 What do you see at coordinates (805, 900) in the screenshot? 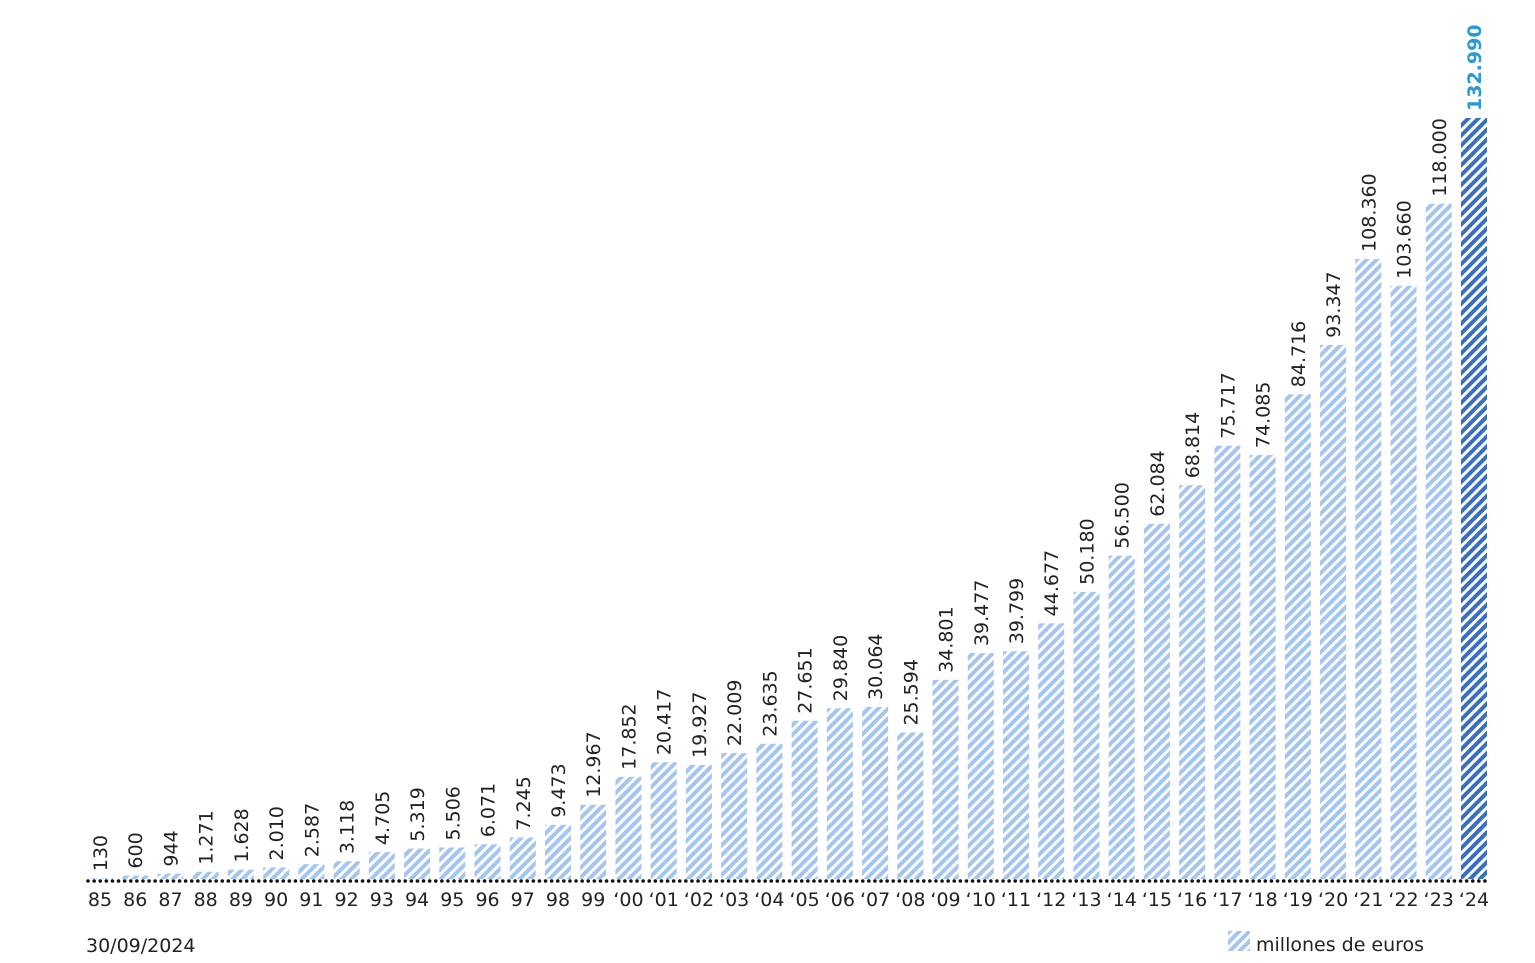
I see `x-tick-label: ‘05` at bounding box center [805, 900].